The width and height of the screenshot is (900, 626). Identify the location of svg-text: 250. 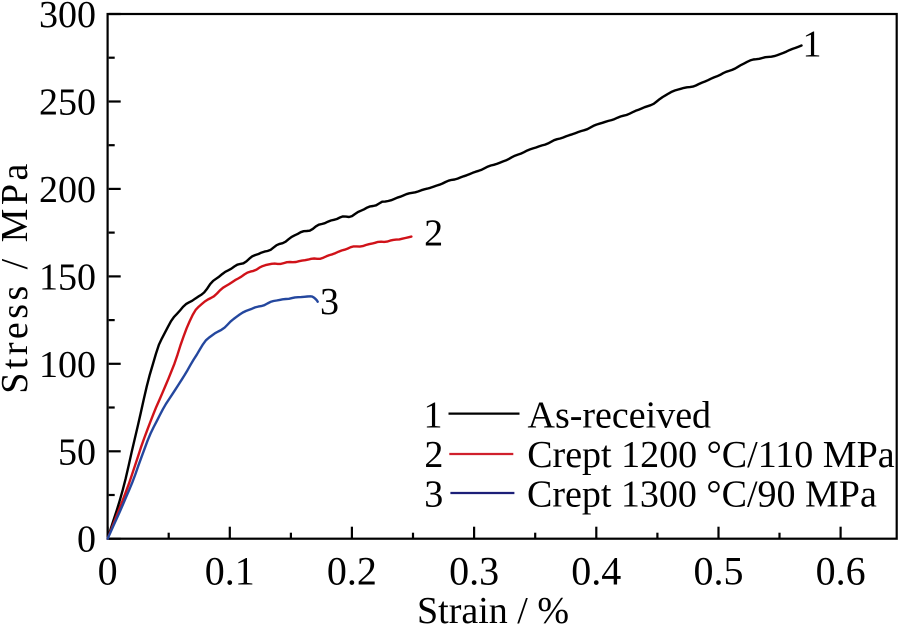
(67, 103).